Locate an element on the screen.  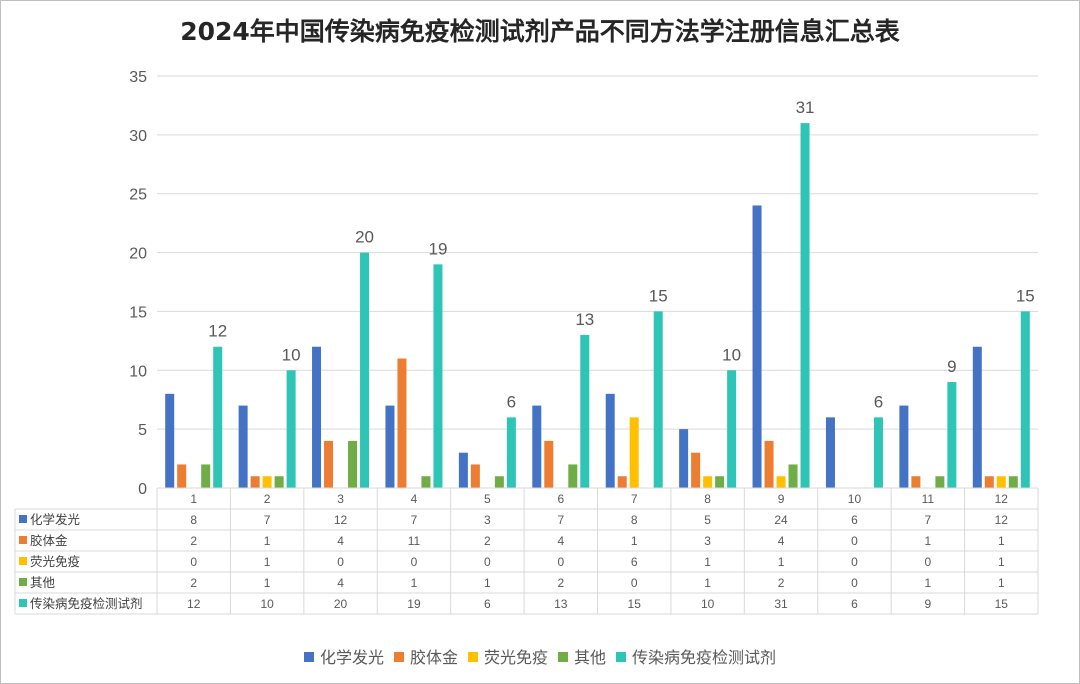
legend-item: 胶体金 is located at coordinates (425, 656).